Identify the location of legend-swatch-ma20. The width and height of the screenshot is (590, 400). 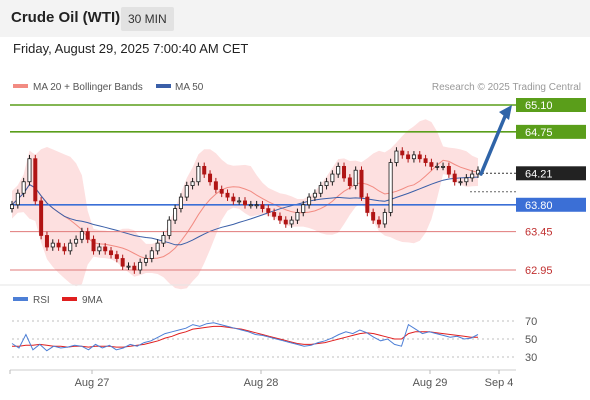
(20, 86).